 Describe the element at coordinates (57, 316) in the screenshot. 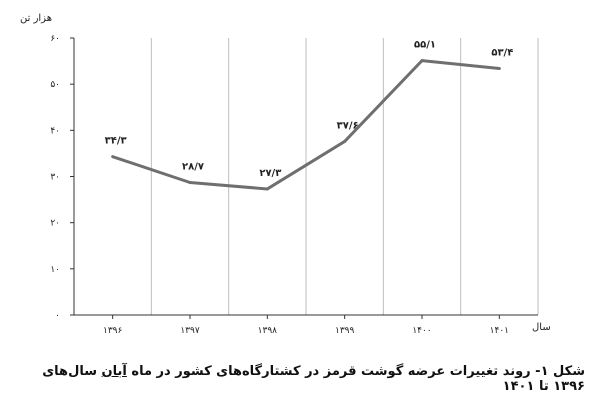

I see `y-tick-label: ۰` at that location.